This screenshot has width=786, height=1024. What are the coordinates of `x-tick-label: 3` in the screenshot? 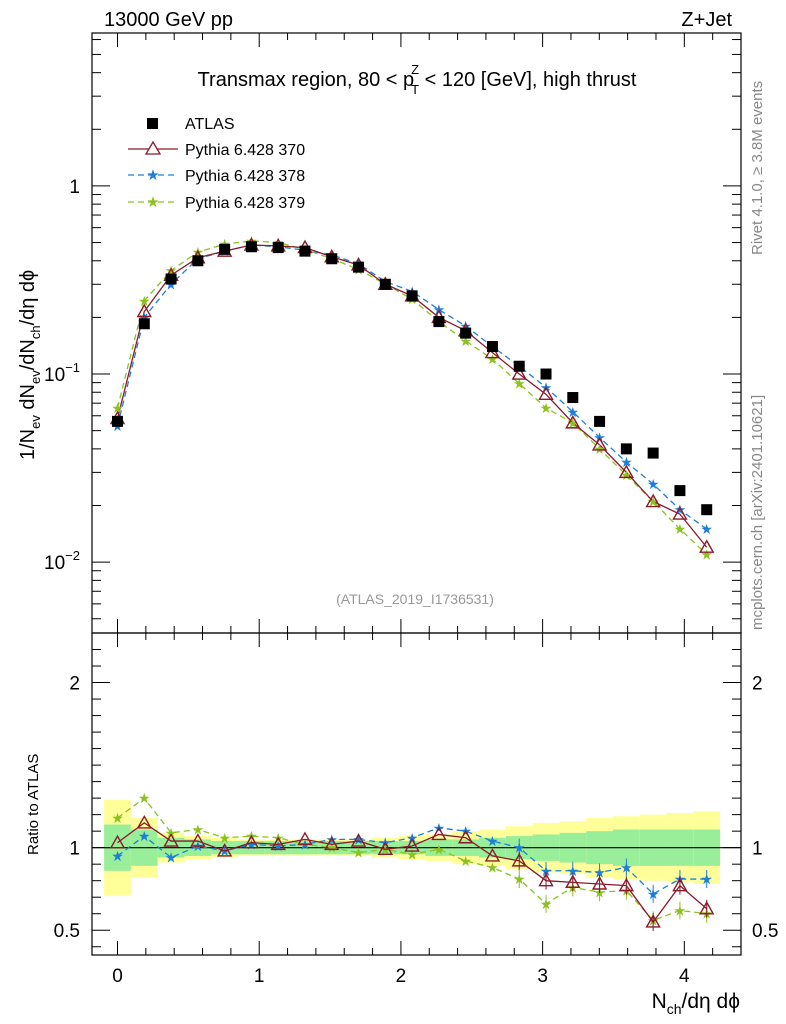 It's located at (542, 976).